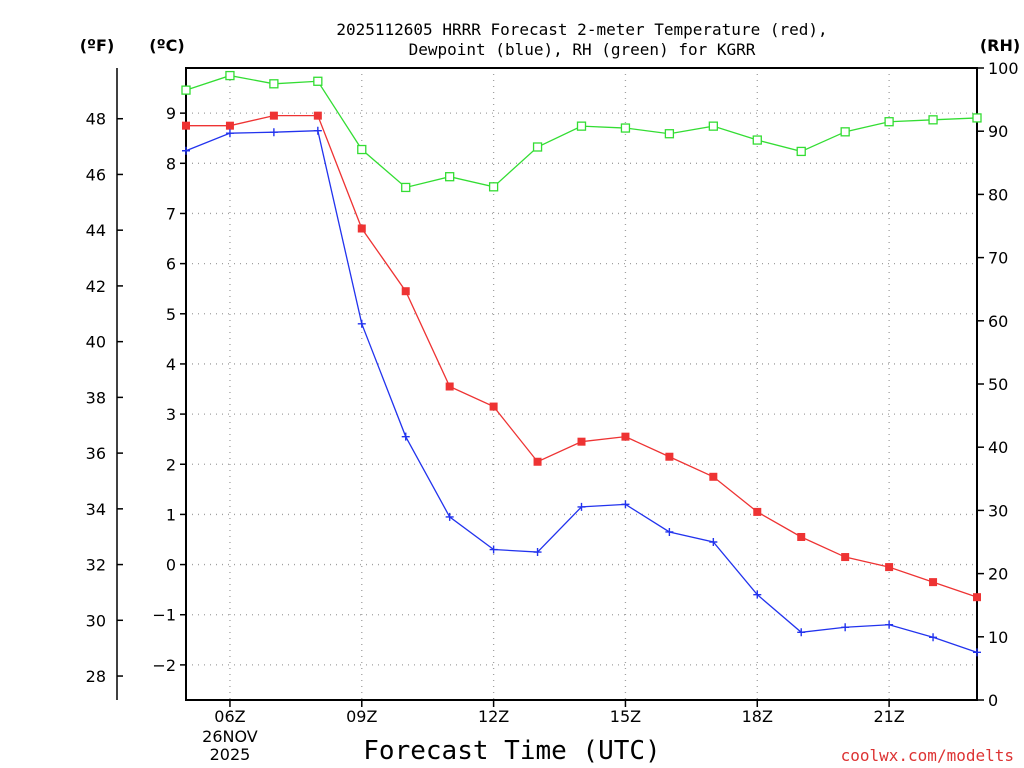 Image resolution: width=1024 pixels, height=768 pixels. Describe the element at coordinates (97, 45) in the screenshot. I see `fahrenheit-unit-label: (ºF)` at that location.